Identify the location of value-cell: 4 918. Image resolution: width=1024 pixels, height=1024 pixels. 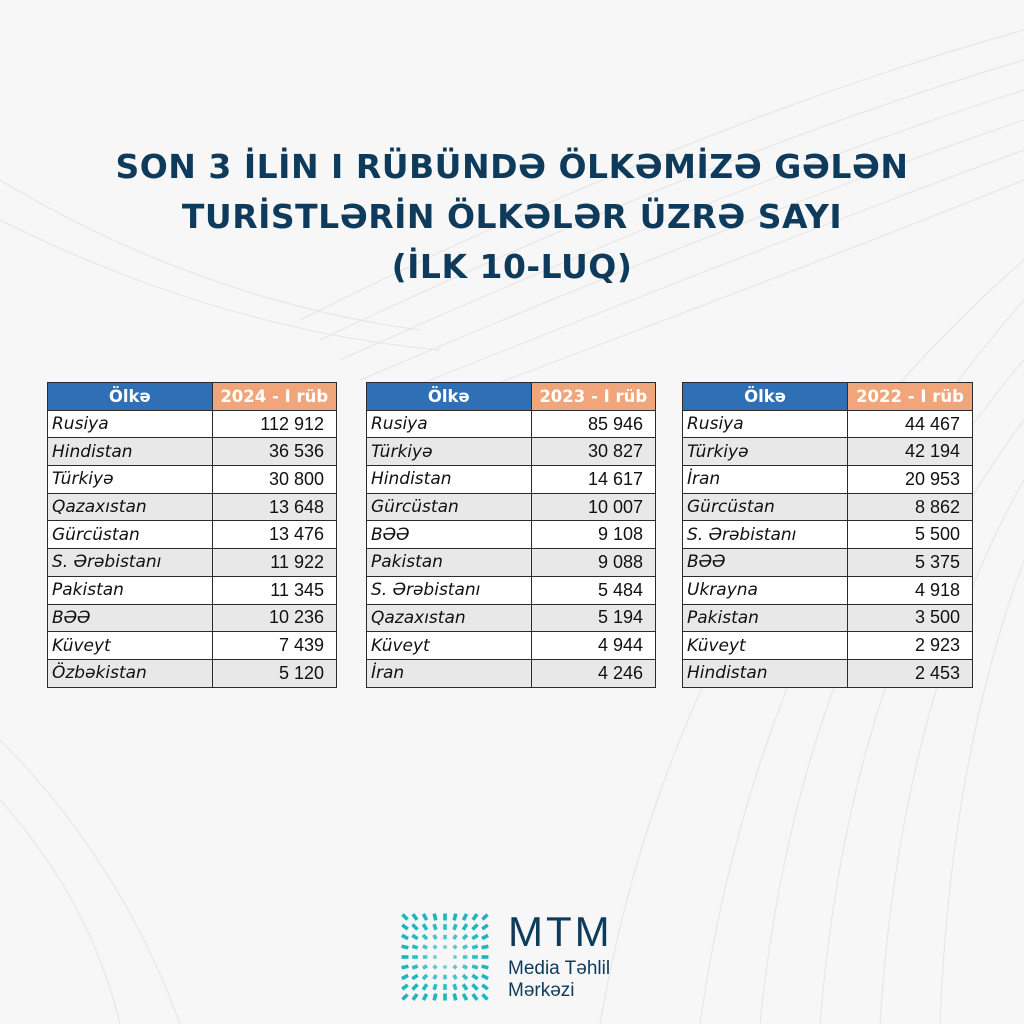
(910, 590).